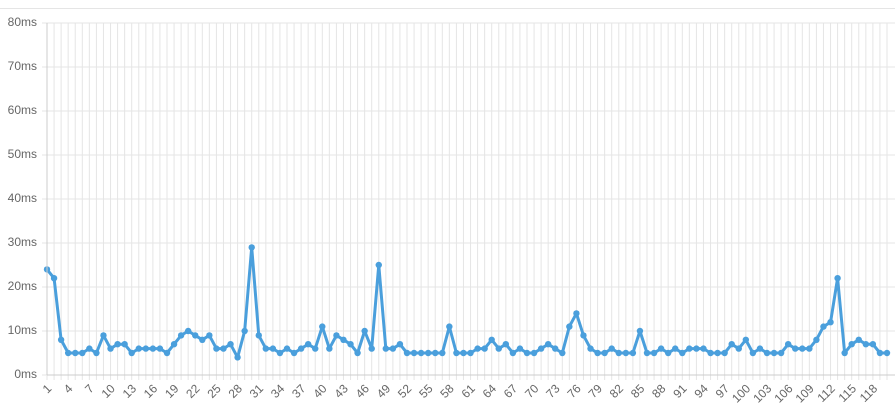 The height and width of the screenshot is (409, 895). I want to click on y-tick-label: 20ms, so click(22, 286).